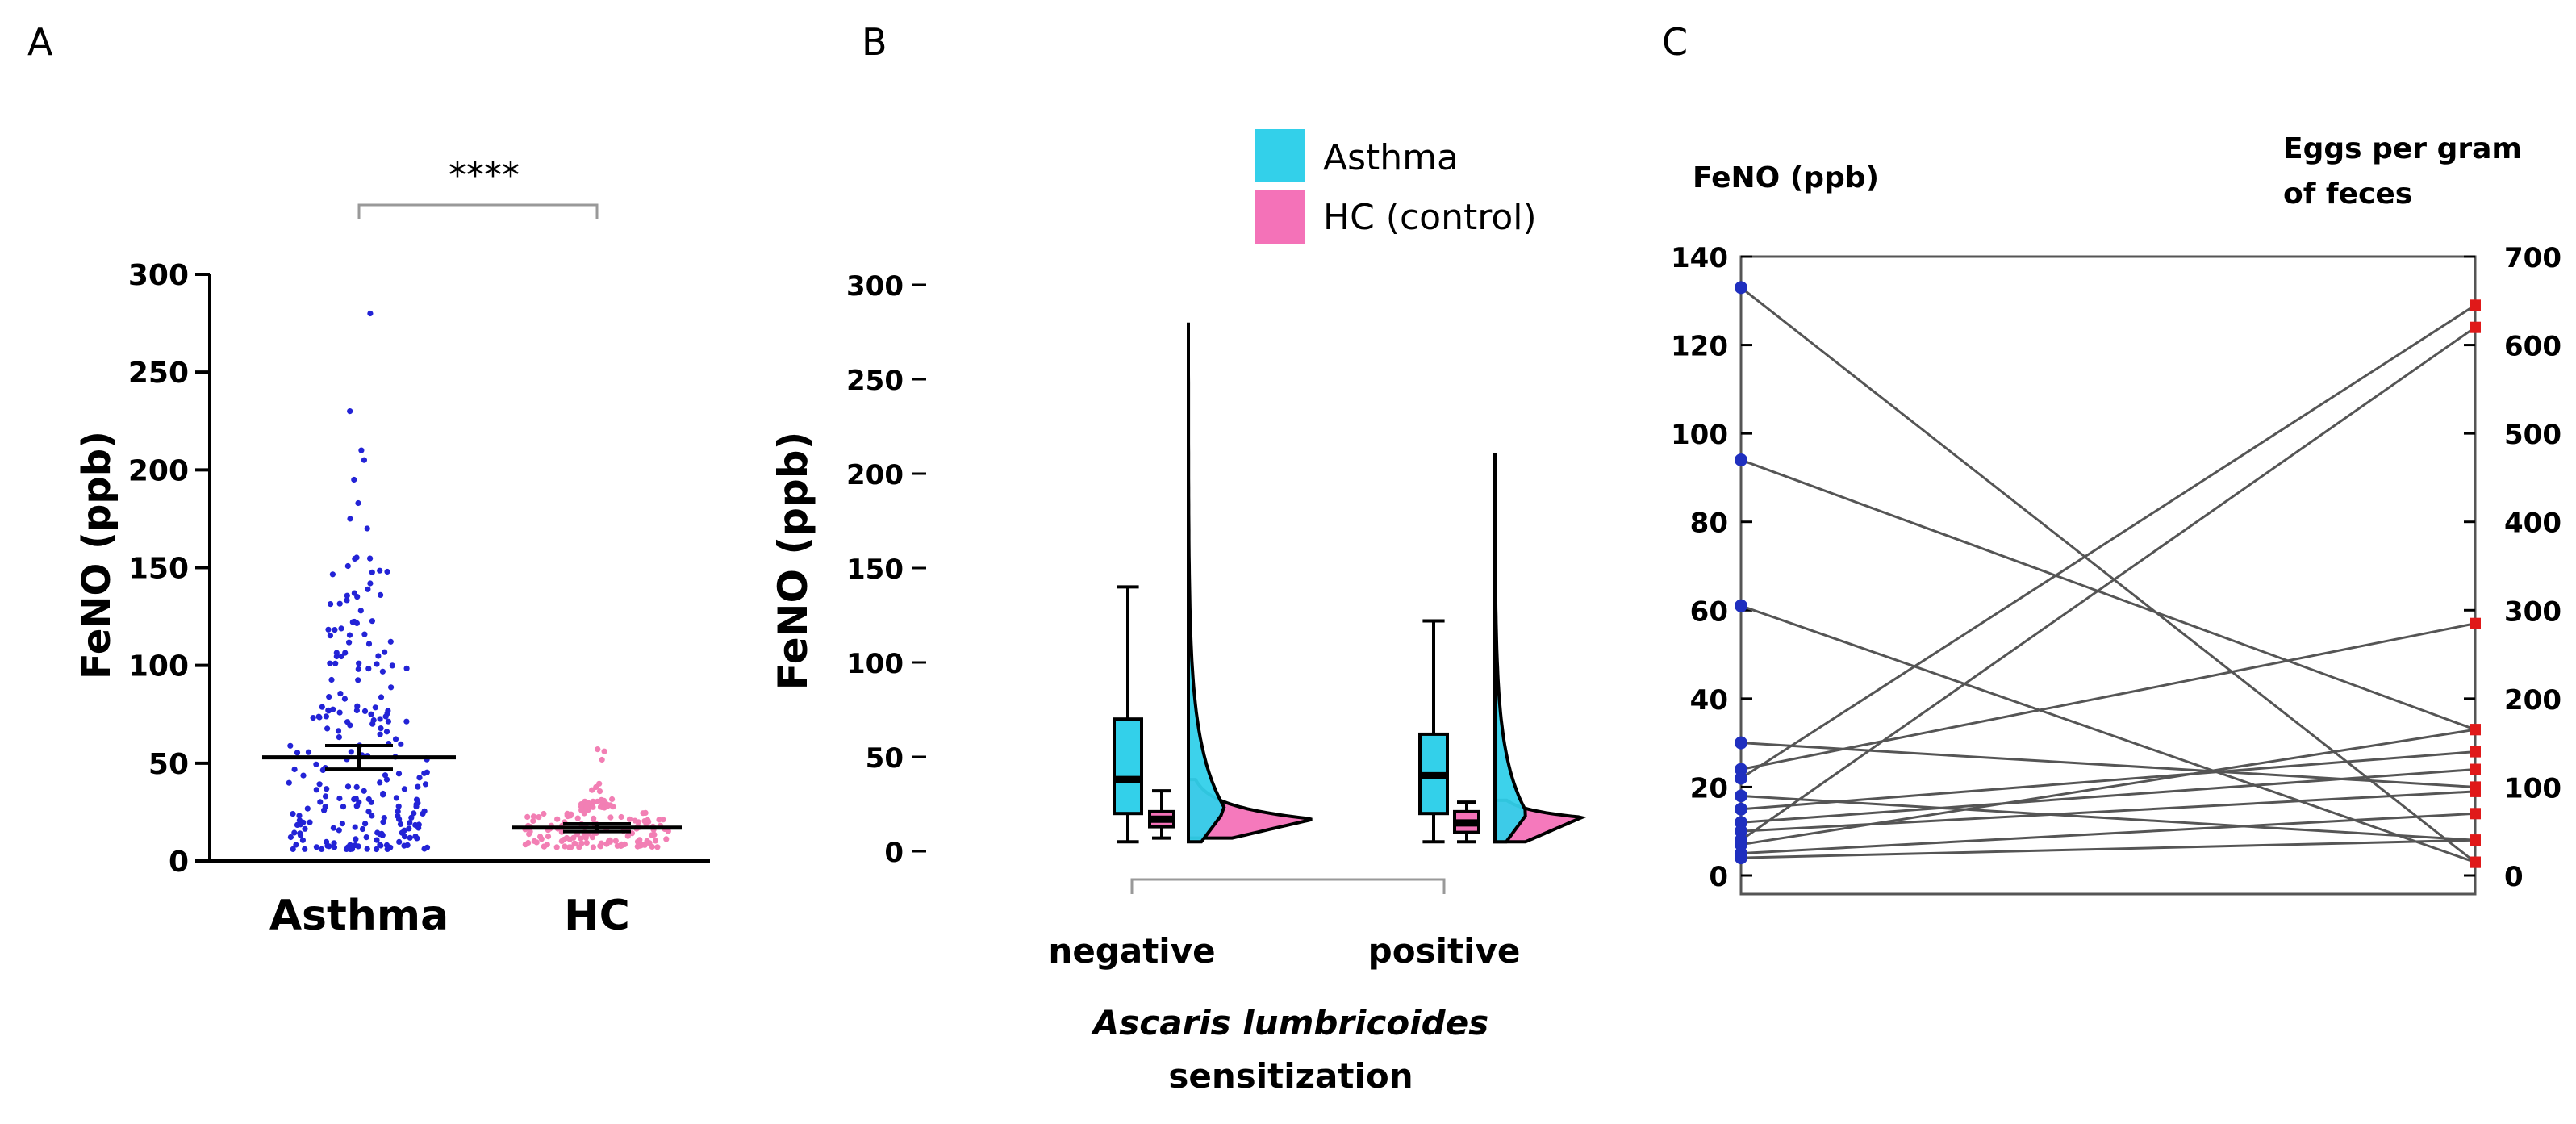  What do you see at coordinates (1741, 809) in the screenshot?
I see `panel-c-feno-point` at bounding box center [1741, 809].